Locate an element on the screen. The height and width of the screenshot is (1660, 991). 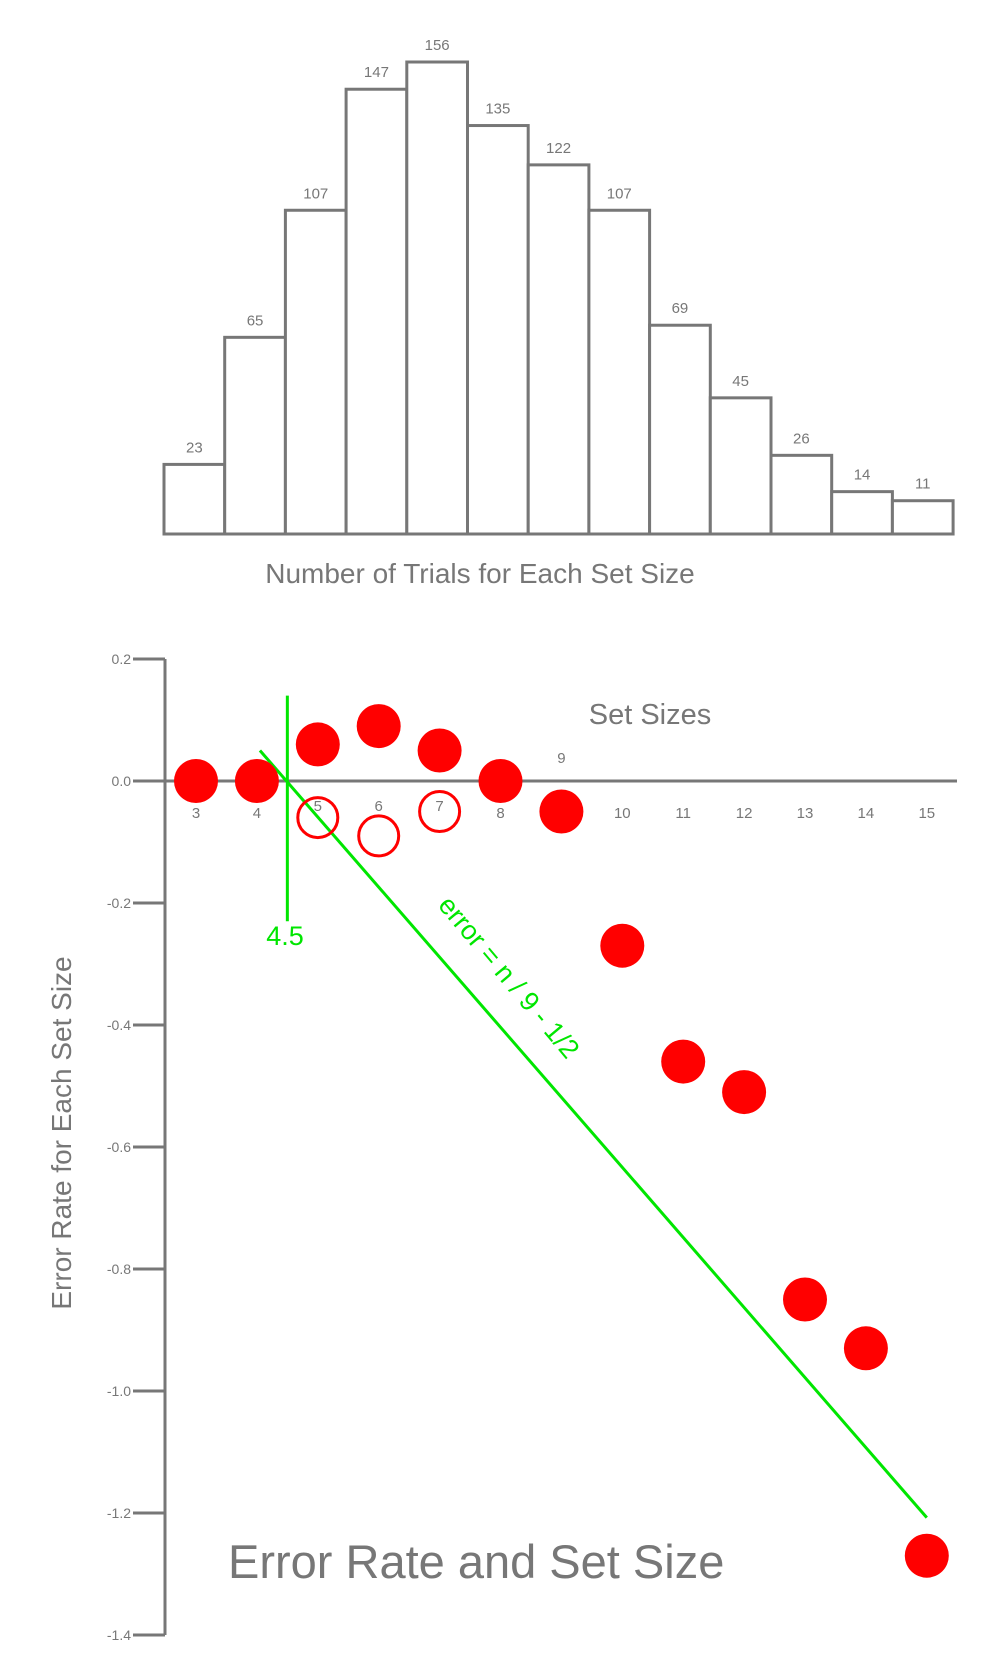
x-tick-label: 14 is located at coordinates (866, 813).